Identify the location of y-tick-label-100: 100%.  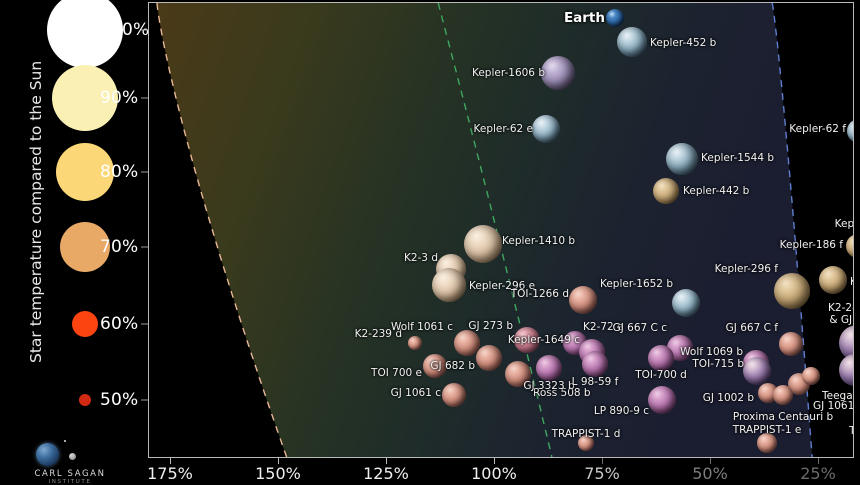
(125, 30).